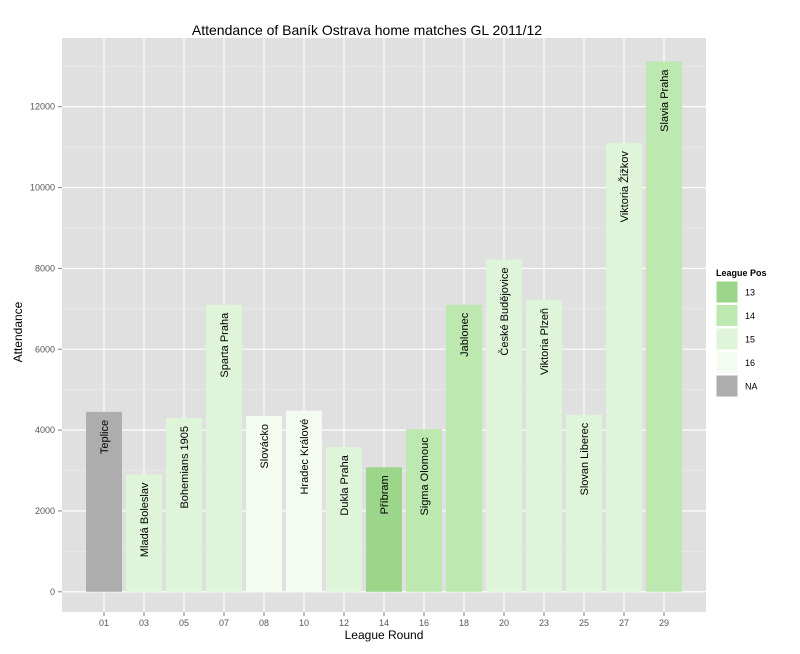 Image resolution: width=800 pixels, height=654 pixels. I want to click on x-axis: 01 03 05 07 08 10 12 14 16 18 20 23 25 27 29, so click(384, 620).